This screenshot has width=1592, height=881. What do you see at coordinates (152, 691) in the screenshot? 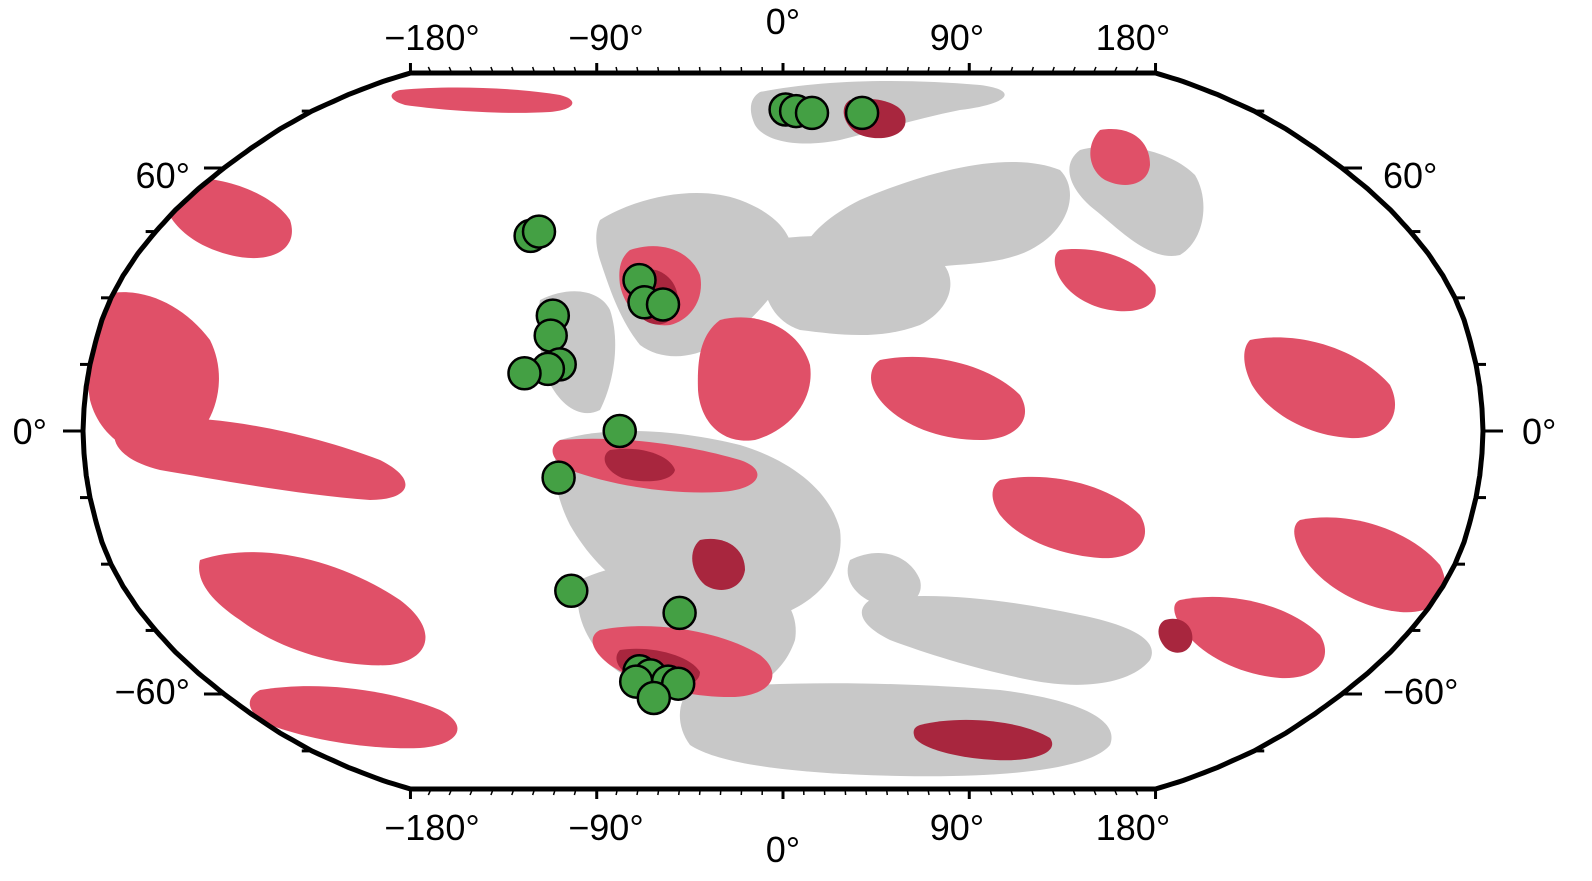
I see `lat-label-left-3: −60°` at bounding box center [152, 691].